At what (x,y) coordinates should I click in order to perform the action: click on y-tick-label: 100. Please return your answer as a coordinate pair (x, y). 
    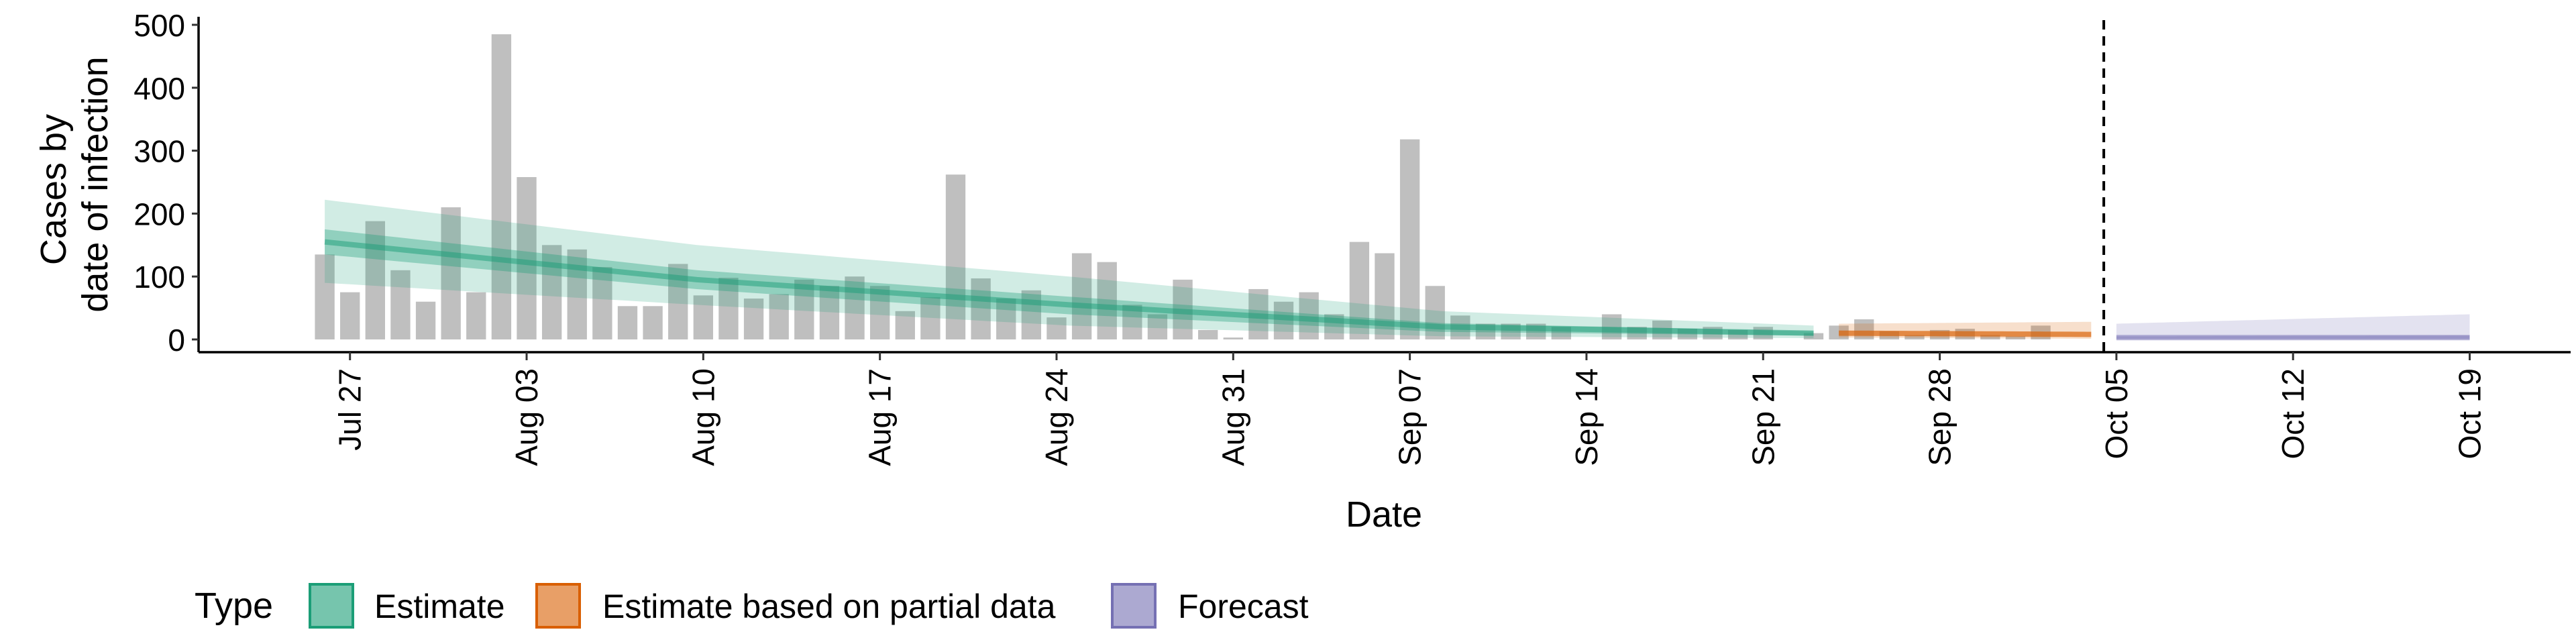
    Looking at the image, I should click on (159, 277).